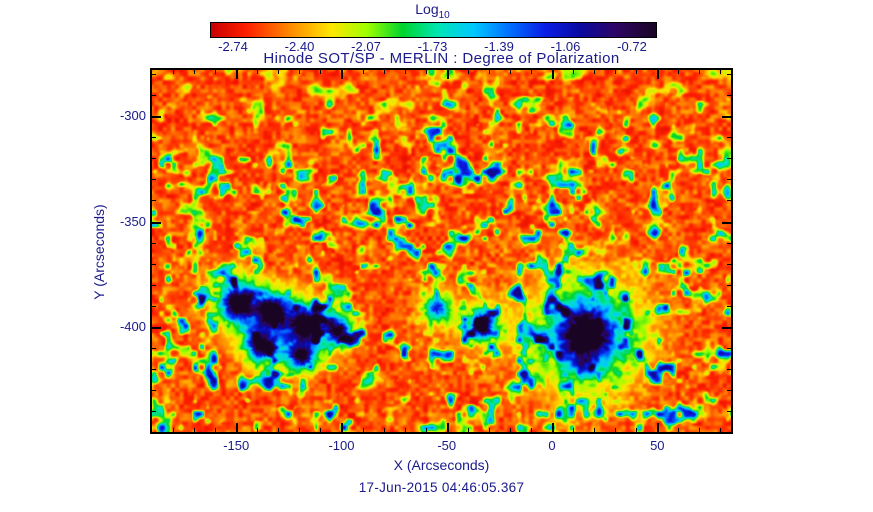  Describe the element at coordinates (441, 487) in the screenshot. I see `timestamp-caption: 17-Jun-2015 04:46:05.367` at that location.